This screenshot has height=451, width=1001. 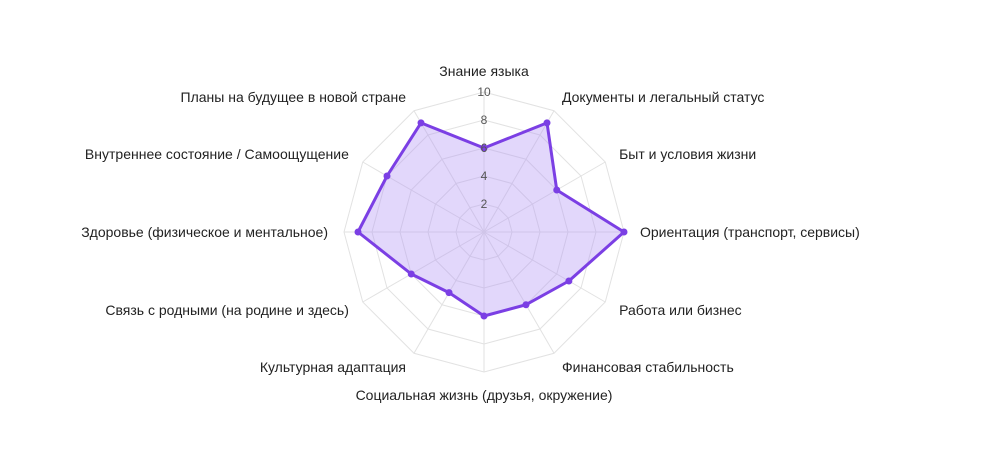 I want to click on tick-label: 10, so click(x=484, y=92).